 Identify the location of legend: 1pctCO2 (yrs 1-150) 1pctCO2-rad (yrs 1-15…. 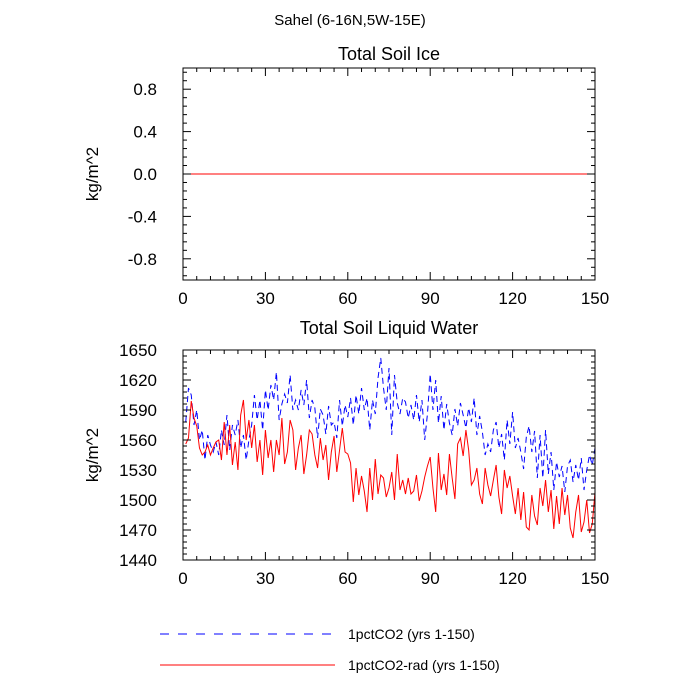
(330, 649).